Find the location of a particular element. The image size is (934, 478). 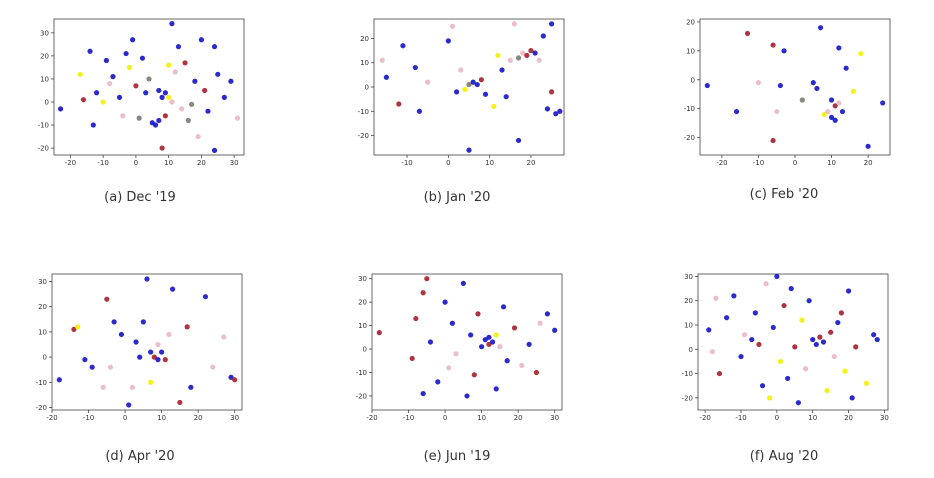

scatter-plot-c: -20 -10 0 10 20 -20 -10 0 10 20 is located at coordinates (787, 92).